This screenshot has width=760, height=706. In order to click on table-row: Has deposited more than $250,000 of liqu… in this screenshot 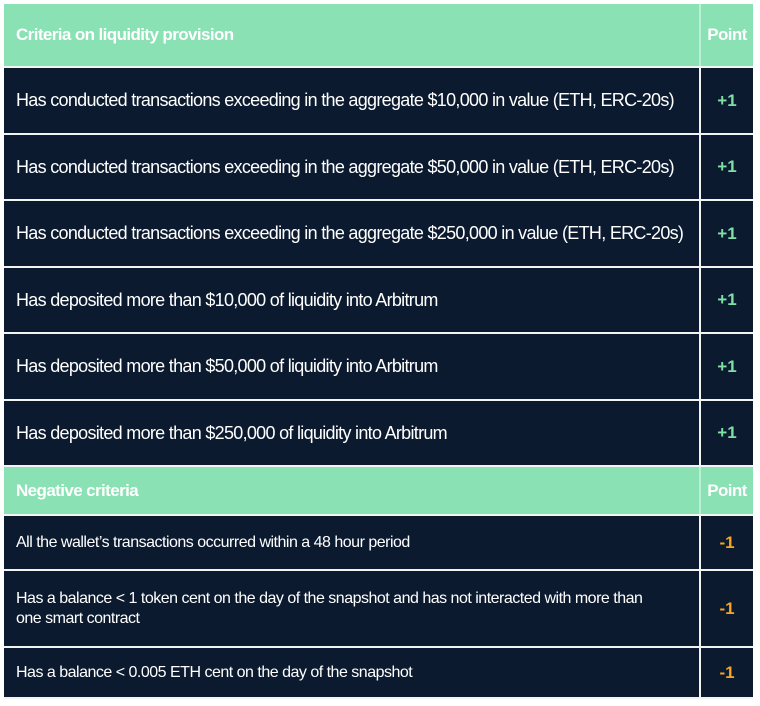, I will do `click(378, 434)`.